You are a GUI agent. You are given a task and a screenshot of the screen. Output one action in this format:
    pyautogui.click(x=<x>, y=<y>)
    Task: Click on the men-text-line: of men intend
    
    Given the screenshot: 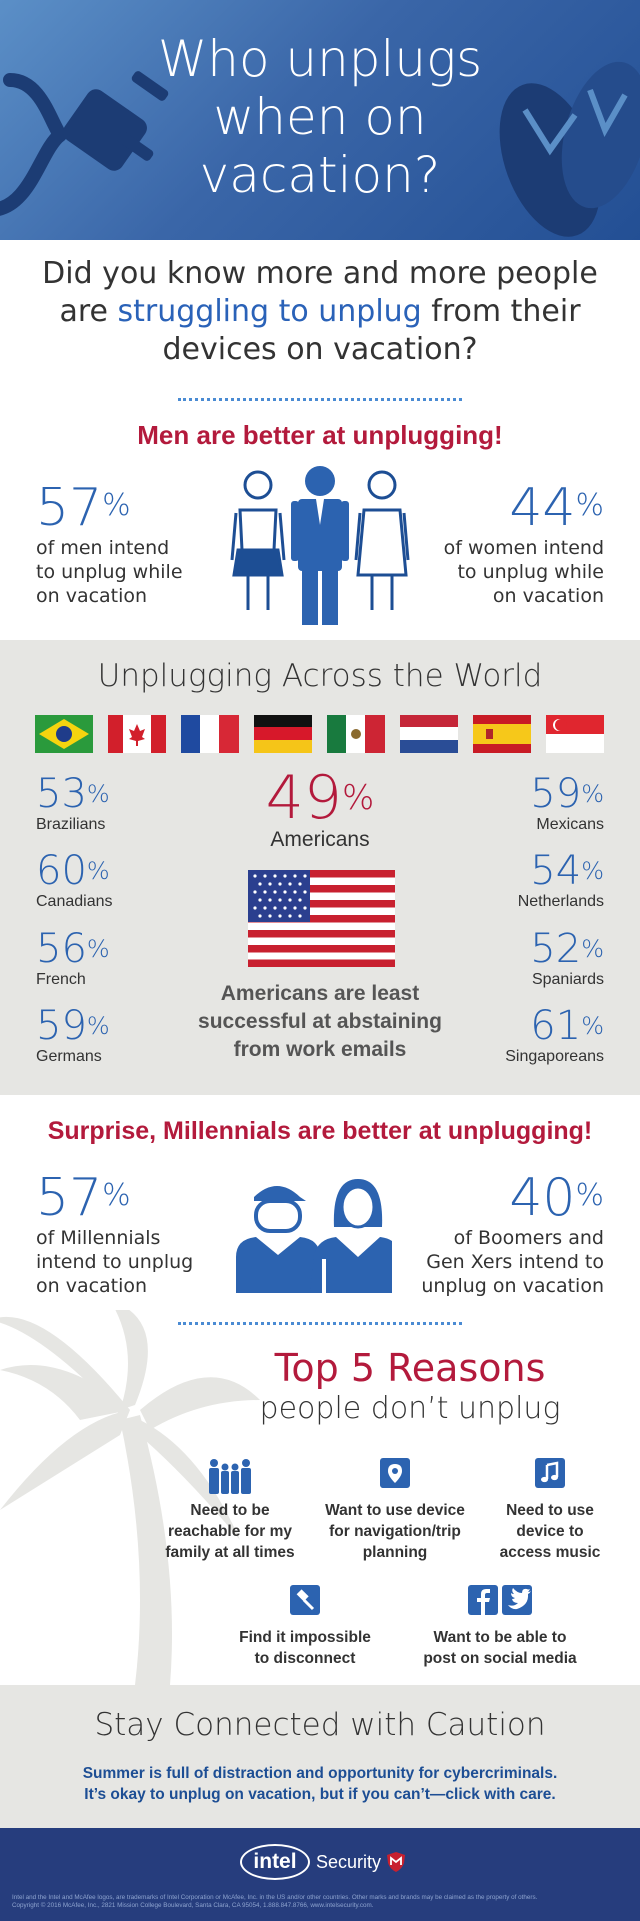 What is the action you would take?
    pyautogui.click(x=103, y=548)
    